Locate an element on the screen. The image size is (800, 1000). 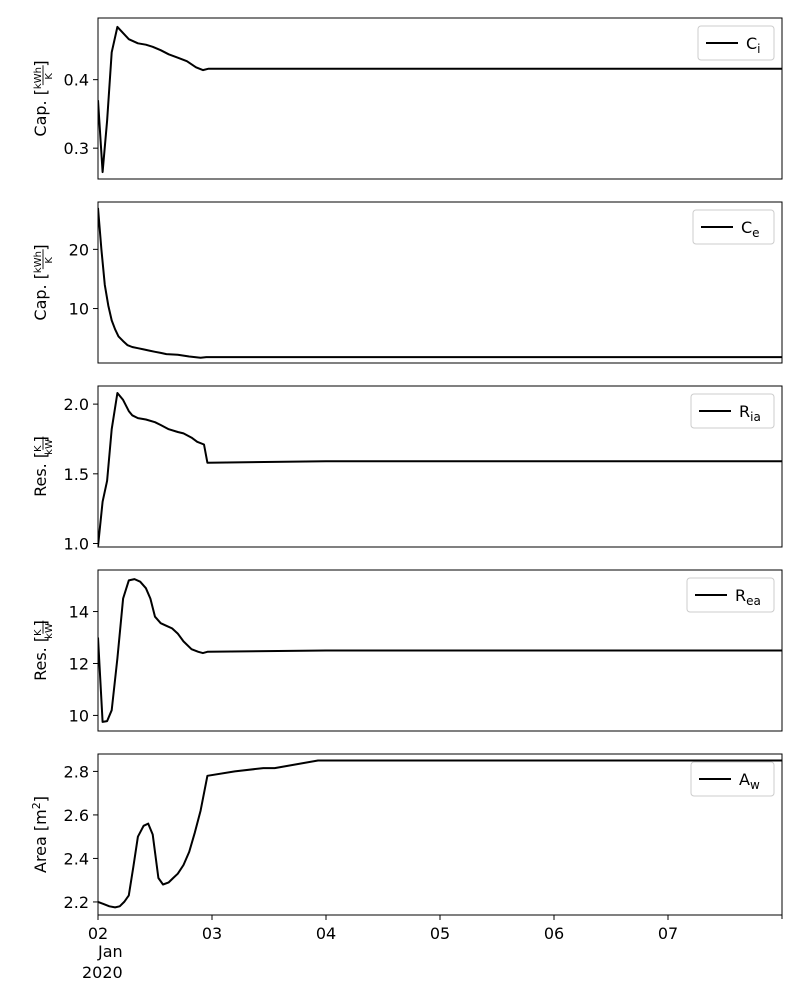
legend: Aw is located at coordinates (732, 779).